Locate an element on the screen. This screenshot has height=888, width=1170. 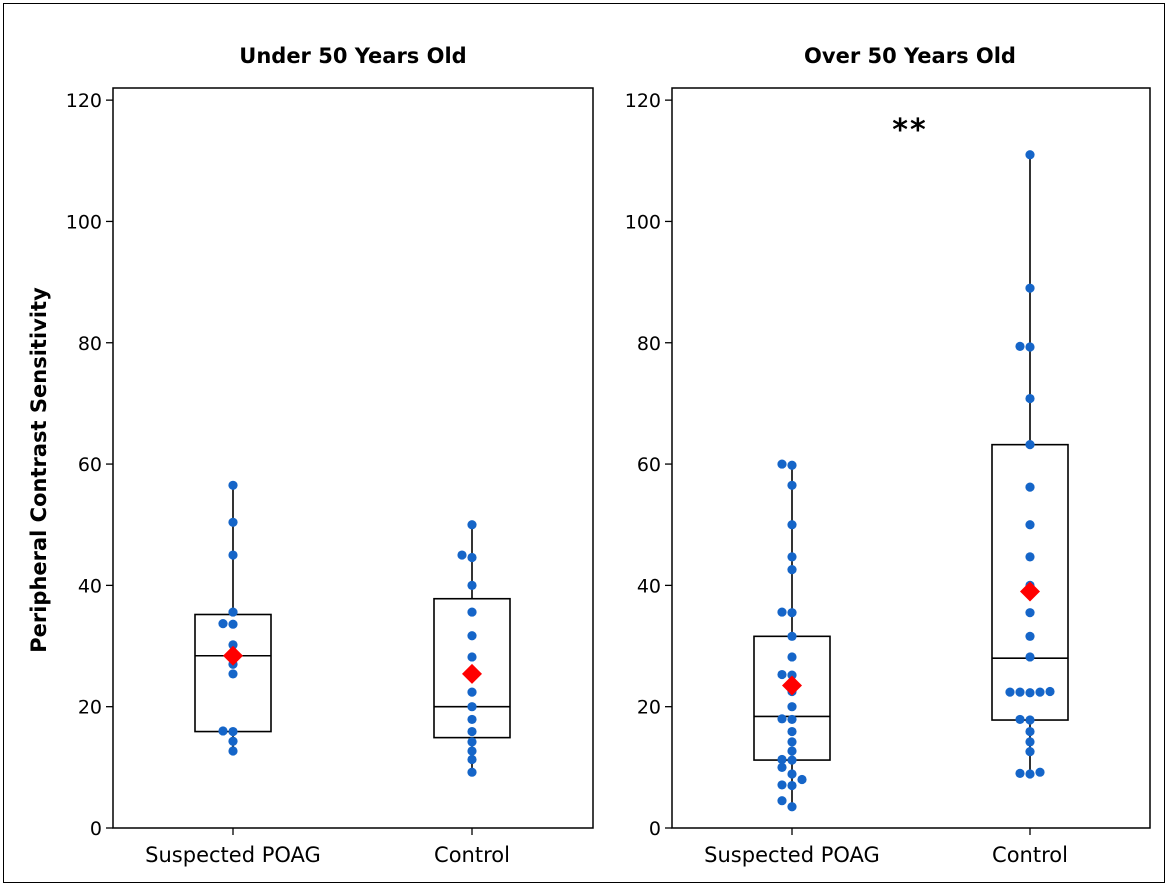
x-axis-under-50: Suspected POAG Control is located at coordinates (327, 847).